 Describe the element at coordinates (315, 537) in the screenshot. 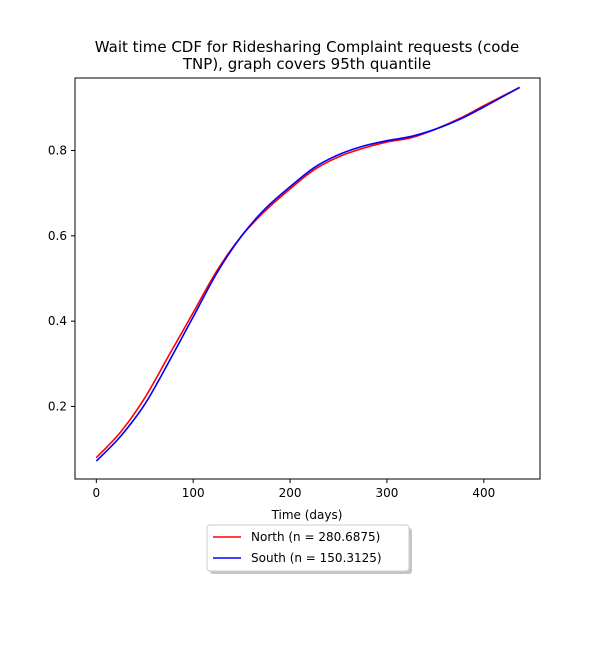

I see `legend-label-north: North (n = 280.6875)` at that location.